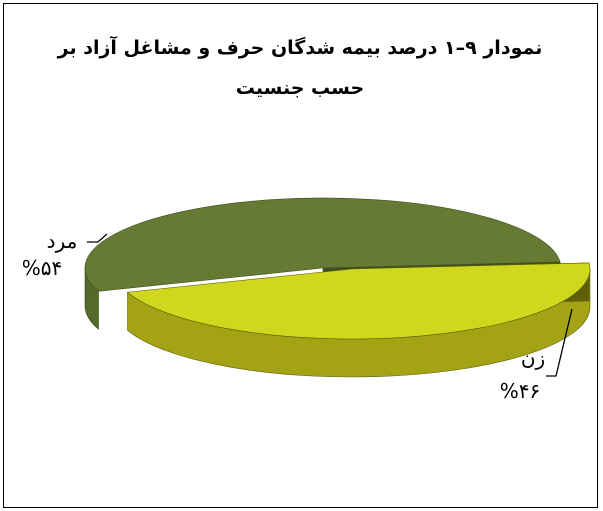 This screenshot has height=511, width=603. I want to click on slice-category-label: مرد, so click(62, 241).